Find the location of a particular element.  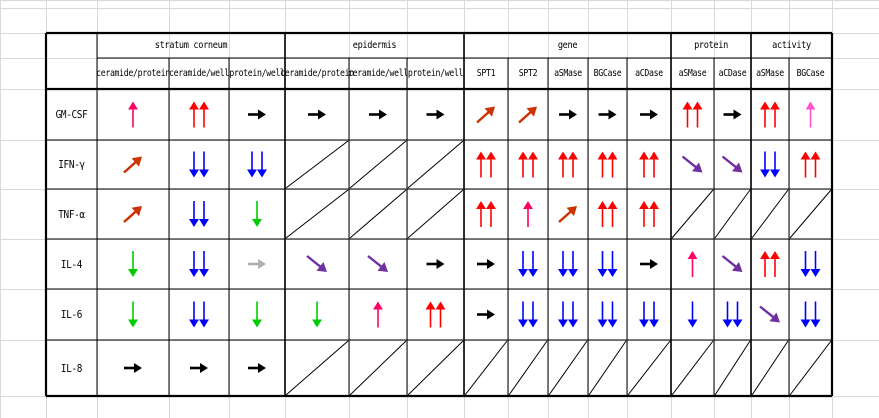

group-header: protein is located at coordinates (711, 45).